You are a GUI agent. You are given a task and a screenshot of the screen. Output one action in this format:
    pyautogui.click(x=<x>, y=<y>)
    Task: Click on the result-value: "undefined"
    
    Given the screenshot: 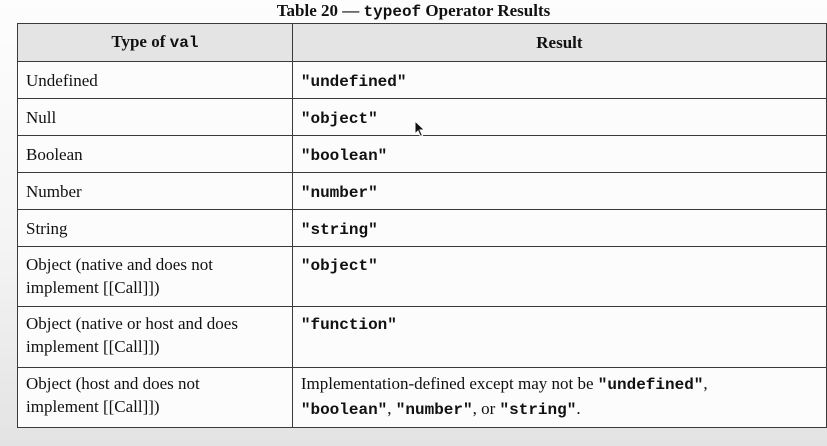 What is the action you would take?
    pyautogui.click(x=353, y=82)
    